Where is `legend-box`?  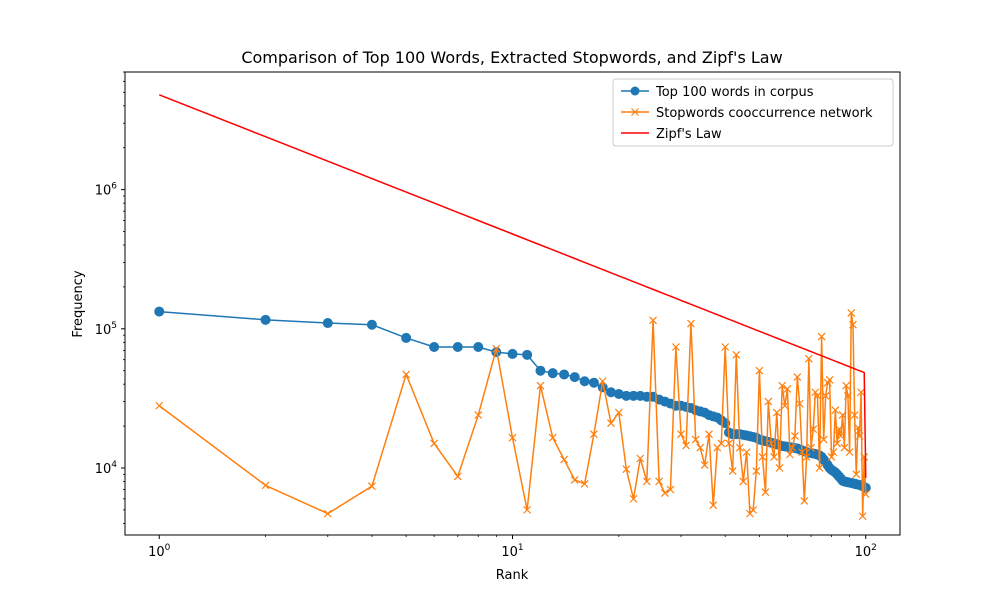
legend-box is located at coordinates (753, 112).